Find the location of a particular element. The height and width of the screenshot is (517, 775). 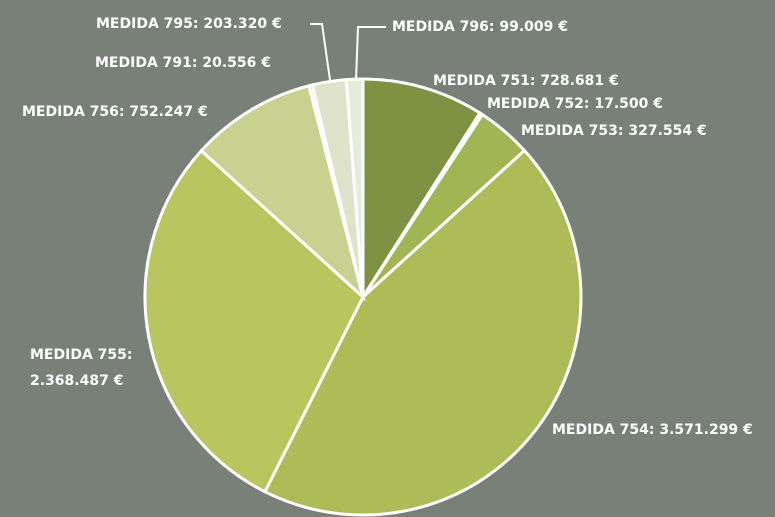

data-label: MEDIDA 753: 327.554 € is located at coordinates (614, 131).